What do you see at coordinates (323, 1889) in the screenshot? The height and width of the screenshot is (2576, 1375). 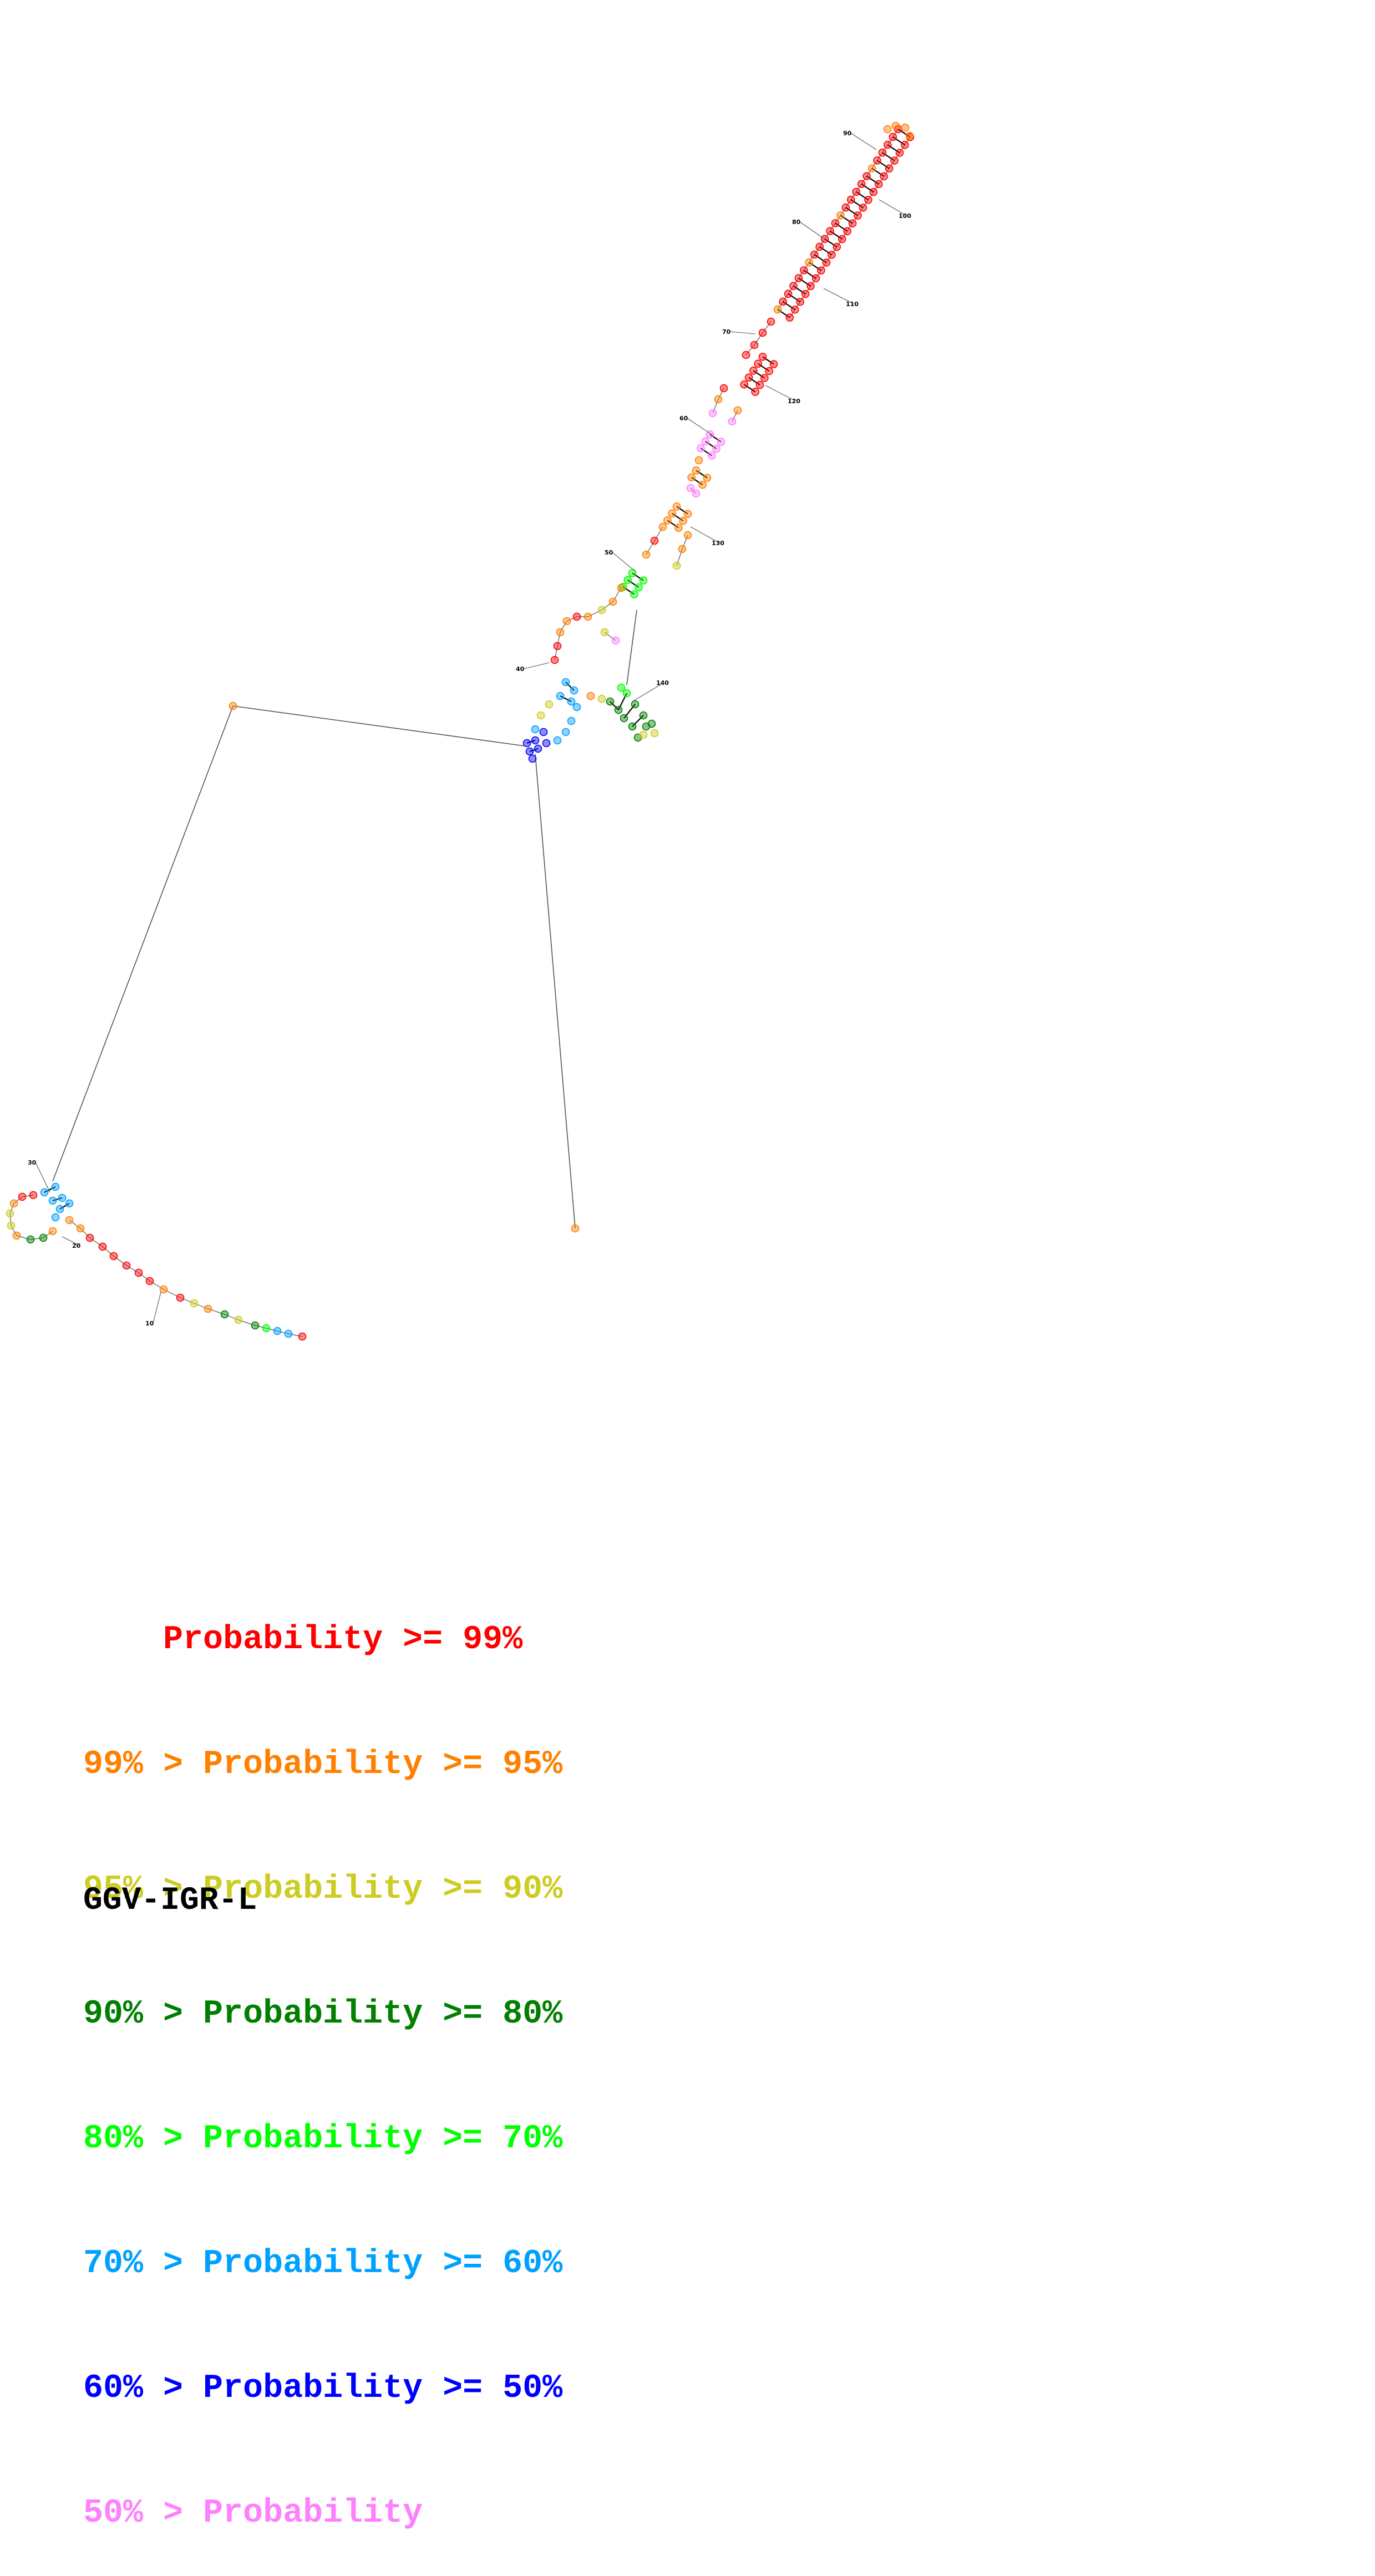 I see `legend-row-p90: 95% > Probability >= 90%` at bounding box center [323, 1889].